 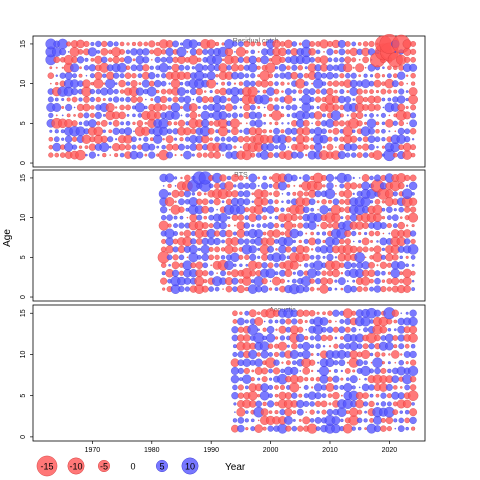 I want to click on legend-label: 10, so click(x=190, y=467).